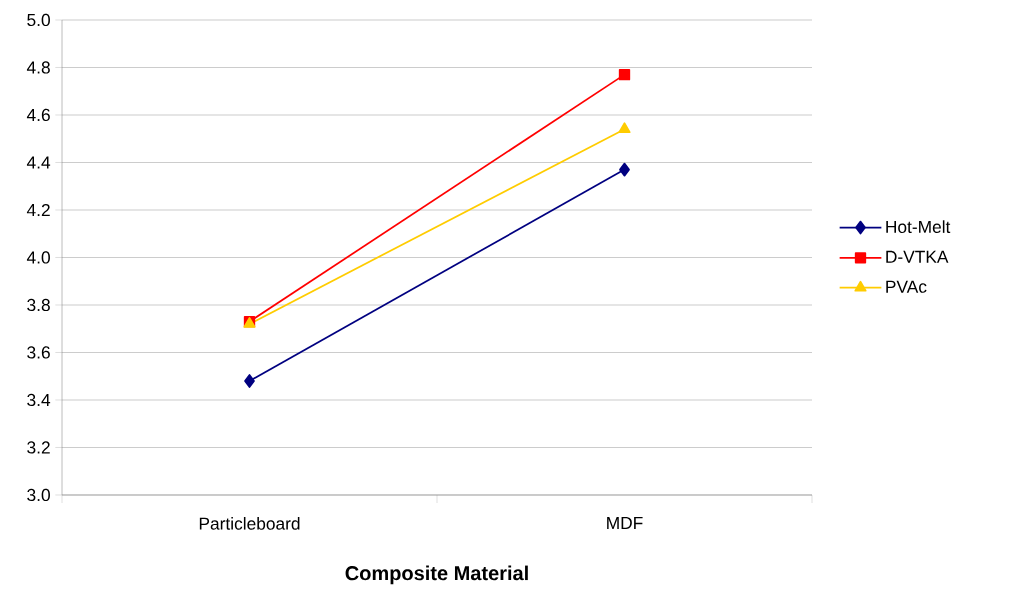 The height and width of the screenshot is (602, 1010). Describe the element at coordinates (39, 400) in the screenshot. I see `y-tick-label: 3.4` at that location.